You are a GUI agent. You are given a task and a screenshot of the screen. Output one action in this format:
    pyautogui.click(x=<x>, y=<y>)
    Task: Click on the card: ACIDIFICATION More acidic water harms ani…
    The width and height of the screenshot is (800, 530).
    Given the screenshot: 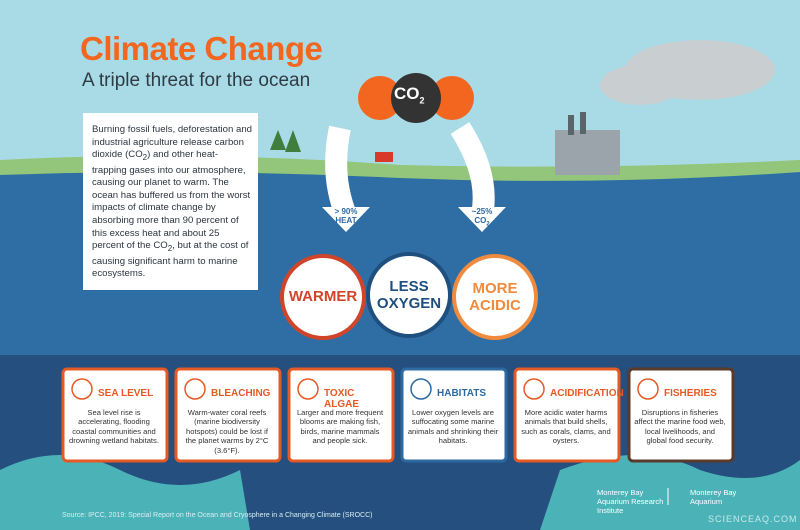 What is the action you would take?
    pyautogui.click(x=569, y=413)
    